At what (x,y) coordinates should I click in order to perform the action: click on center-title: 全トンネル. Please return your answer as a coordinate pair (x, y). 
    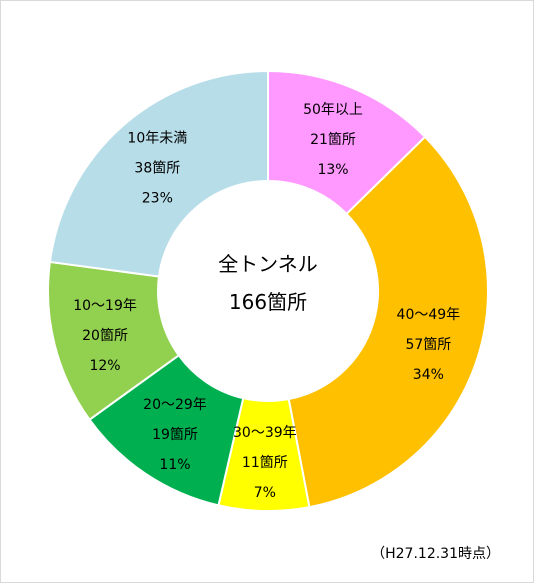
    Looking at the image, I should click on (268, 264).